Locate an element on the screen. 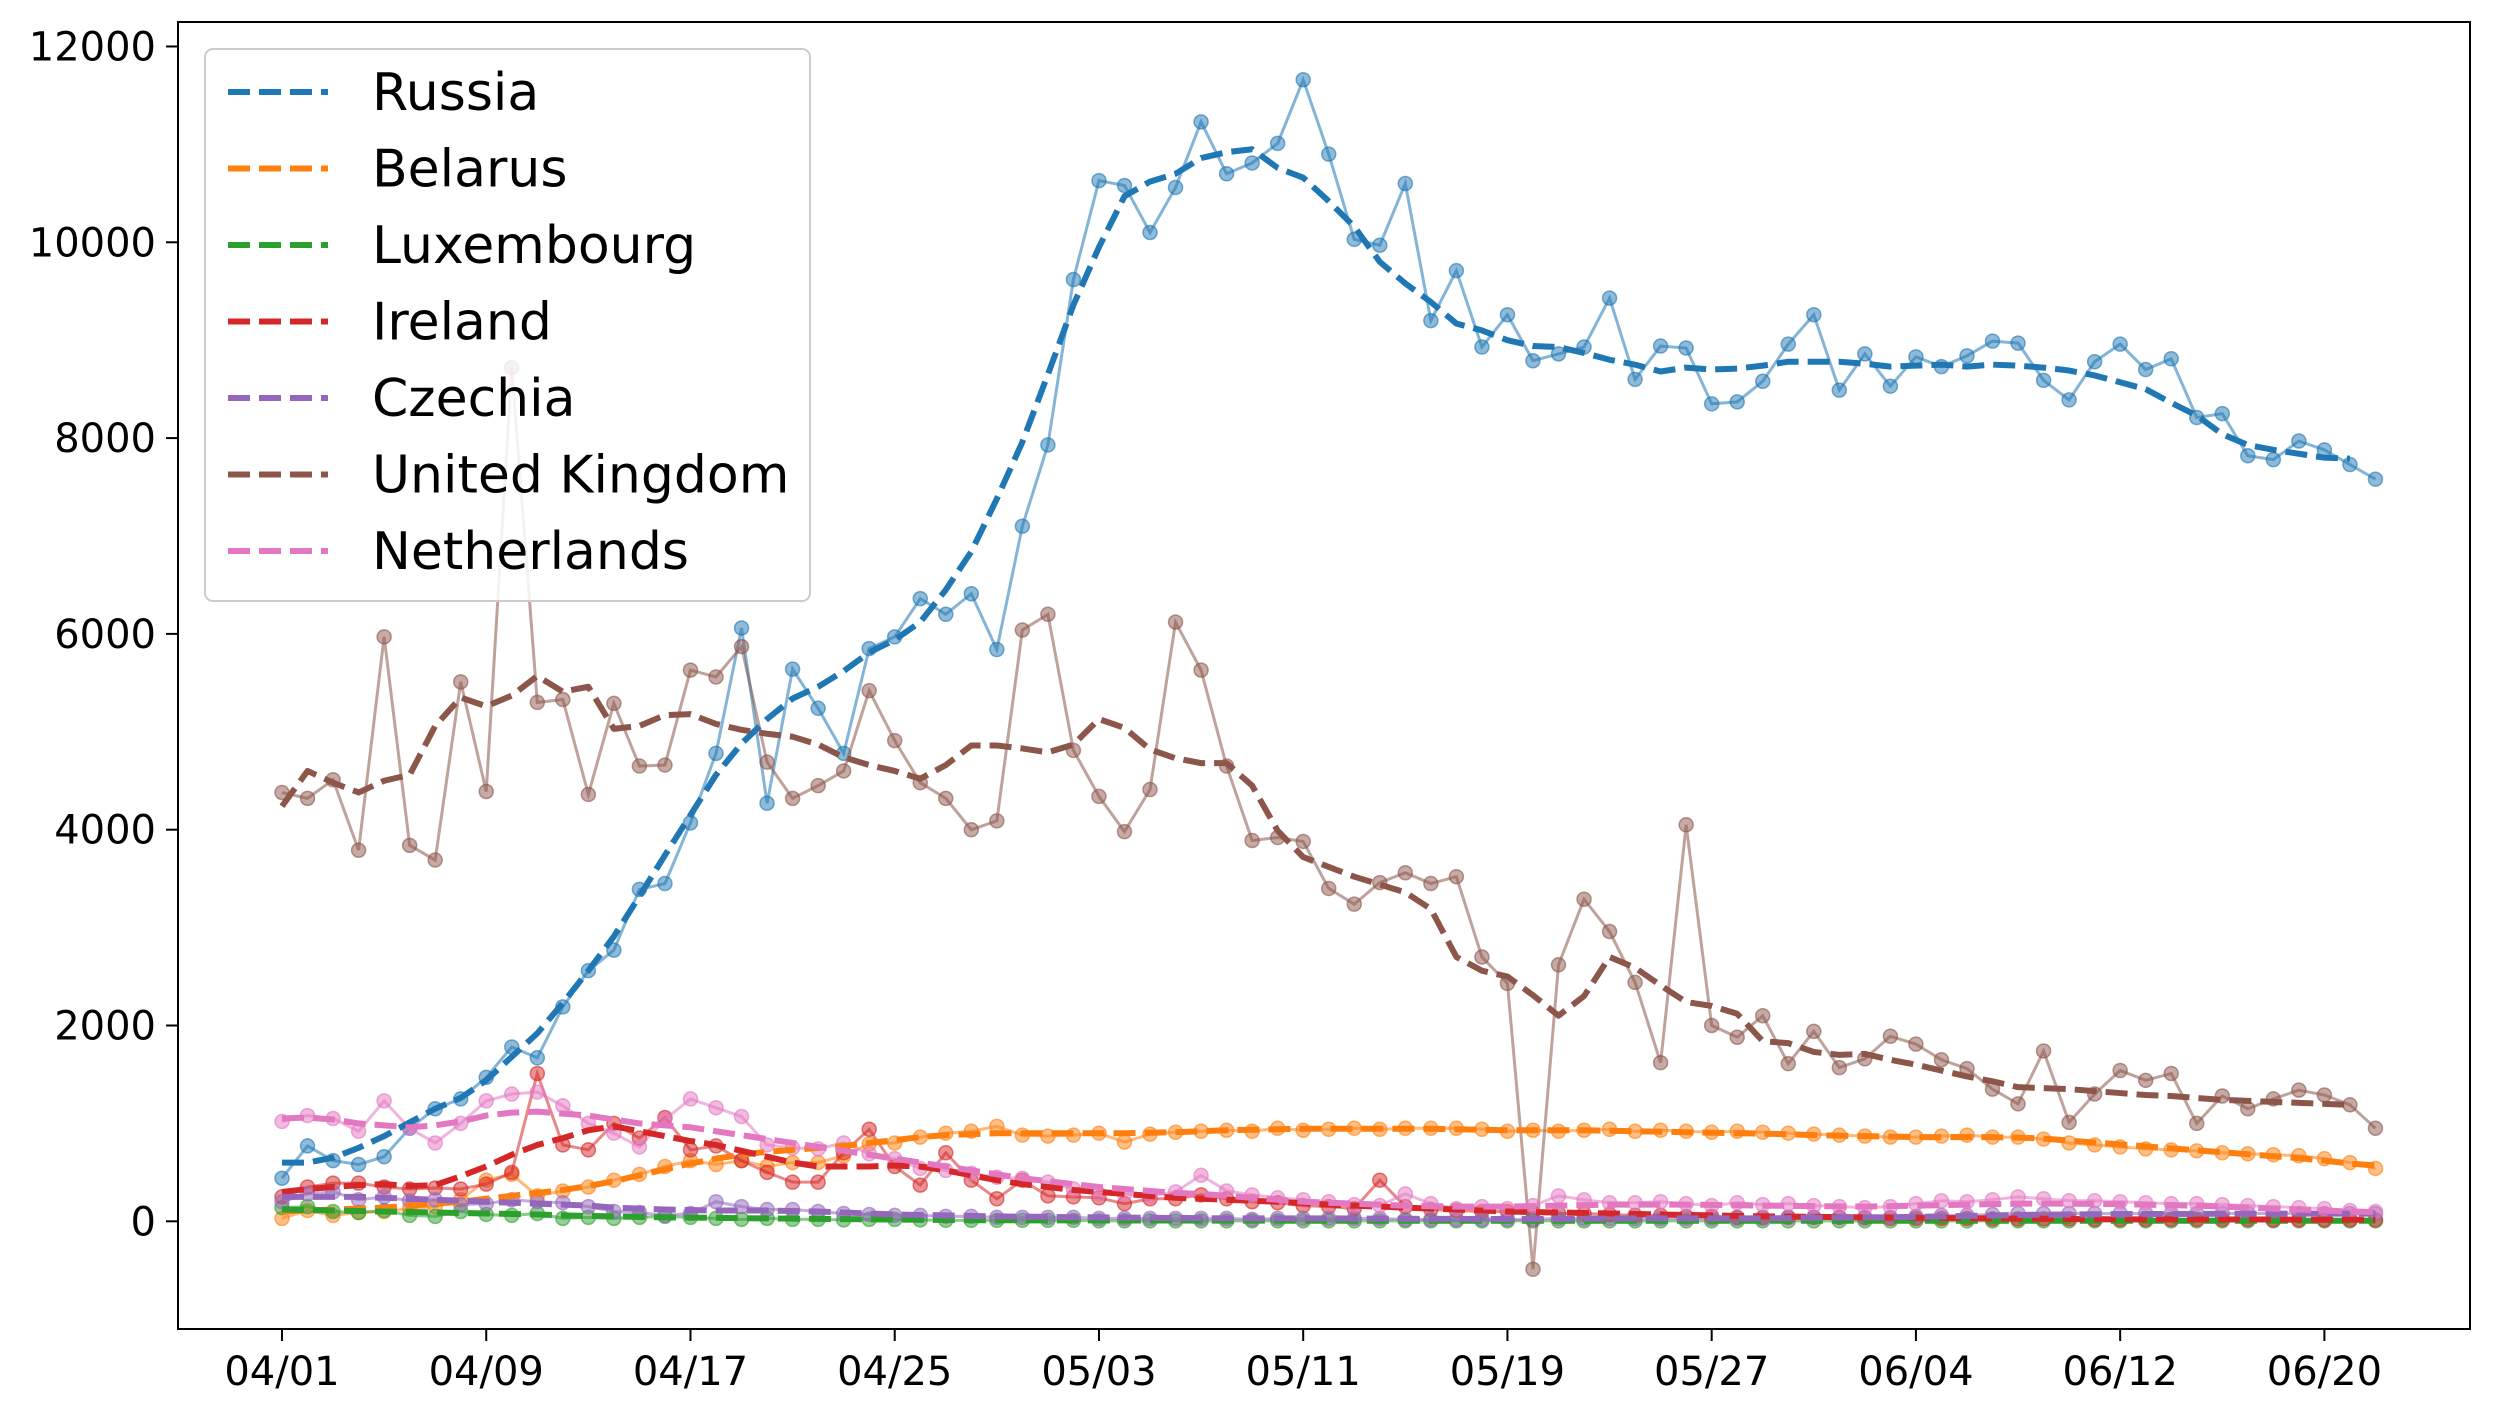 This screenshot has width=2500, height=1406. legend-item-belarus: Belarus is located at coordinates (397, 170).